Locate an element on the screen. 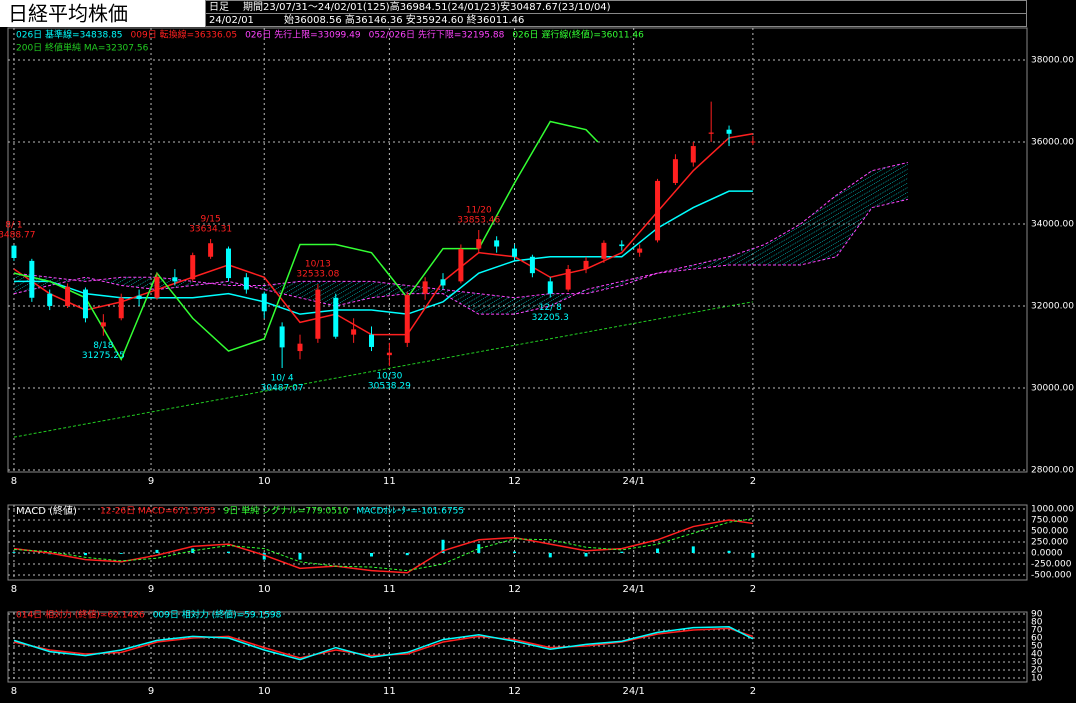 The height and width of the screenshot is (703, 1076). y-tick-label: 0.0000 is located at coordinates (1047, 553).